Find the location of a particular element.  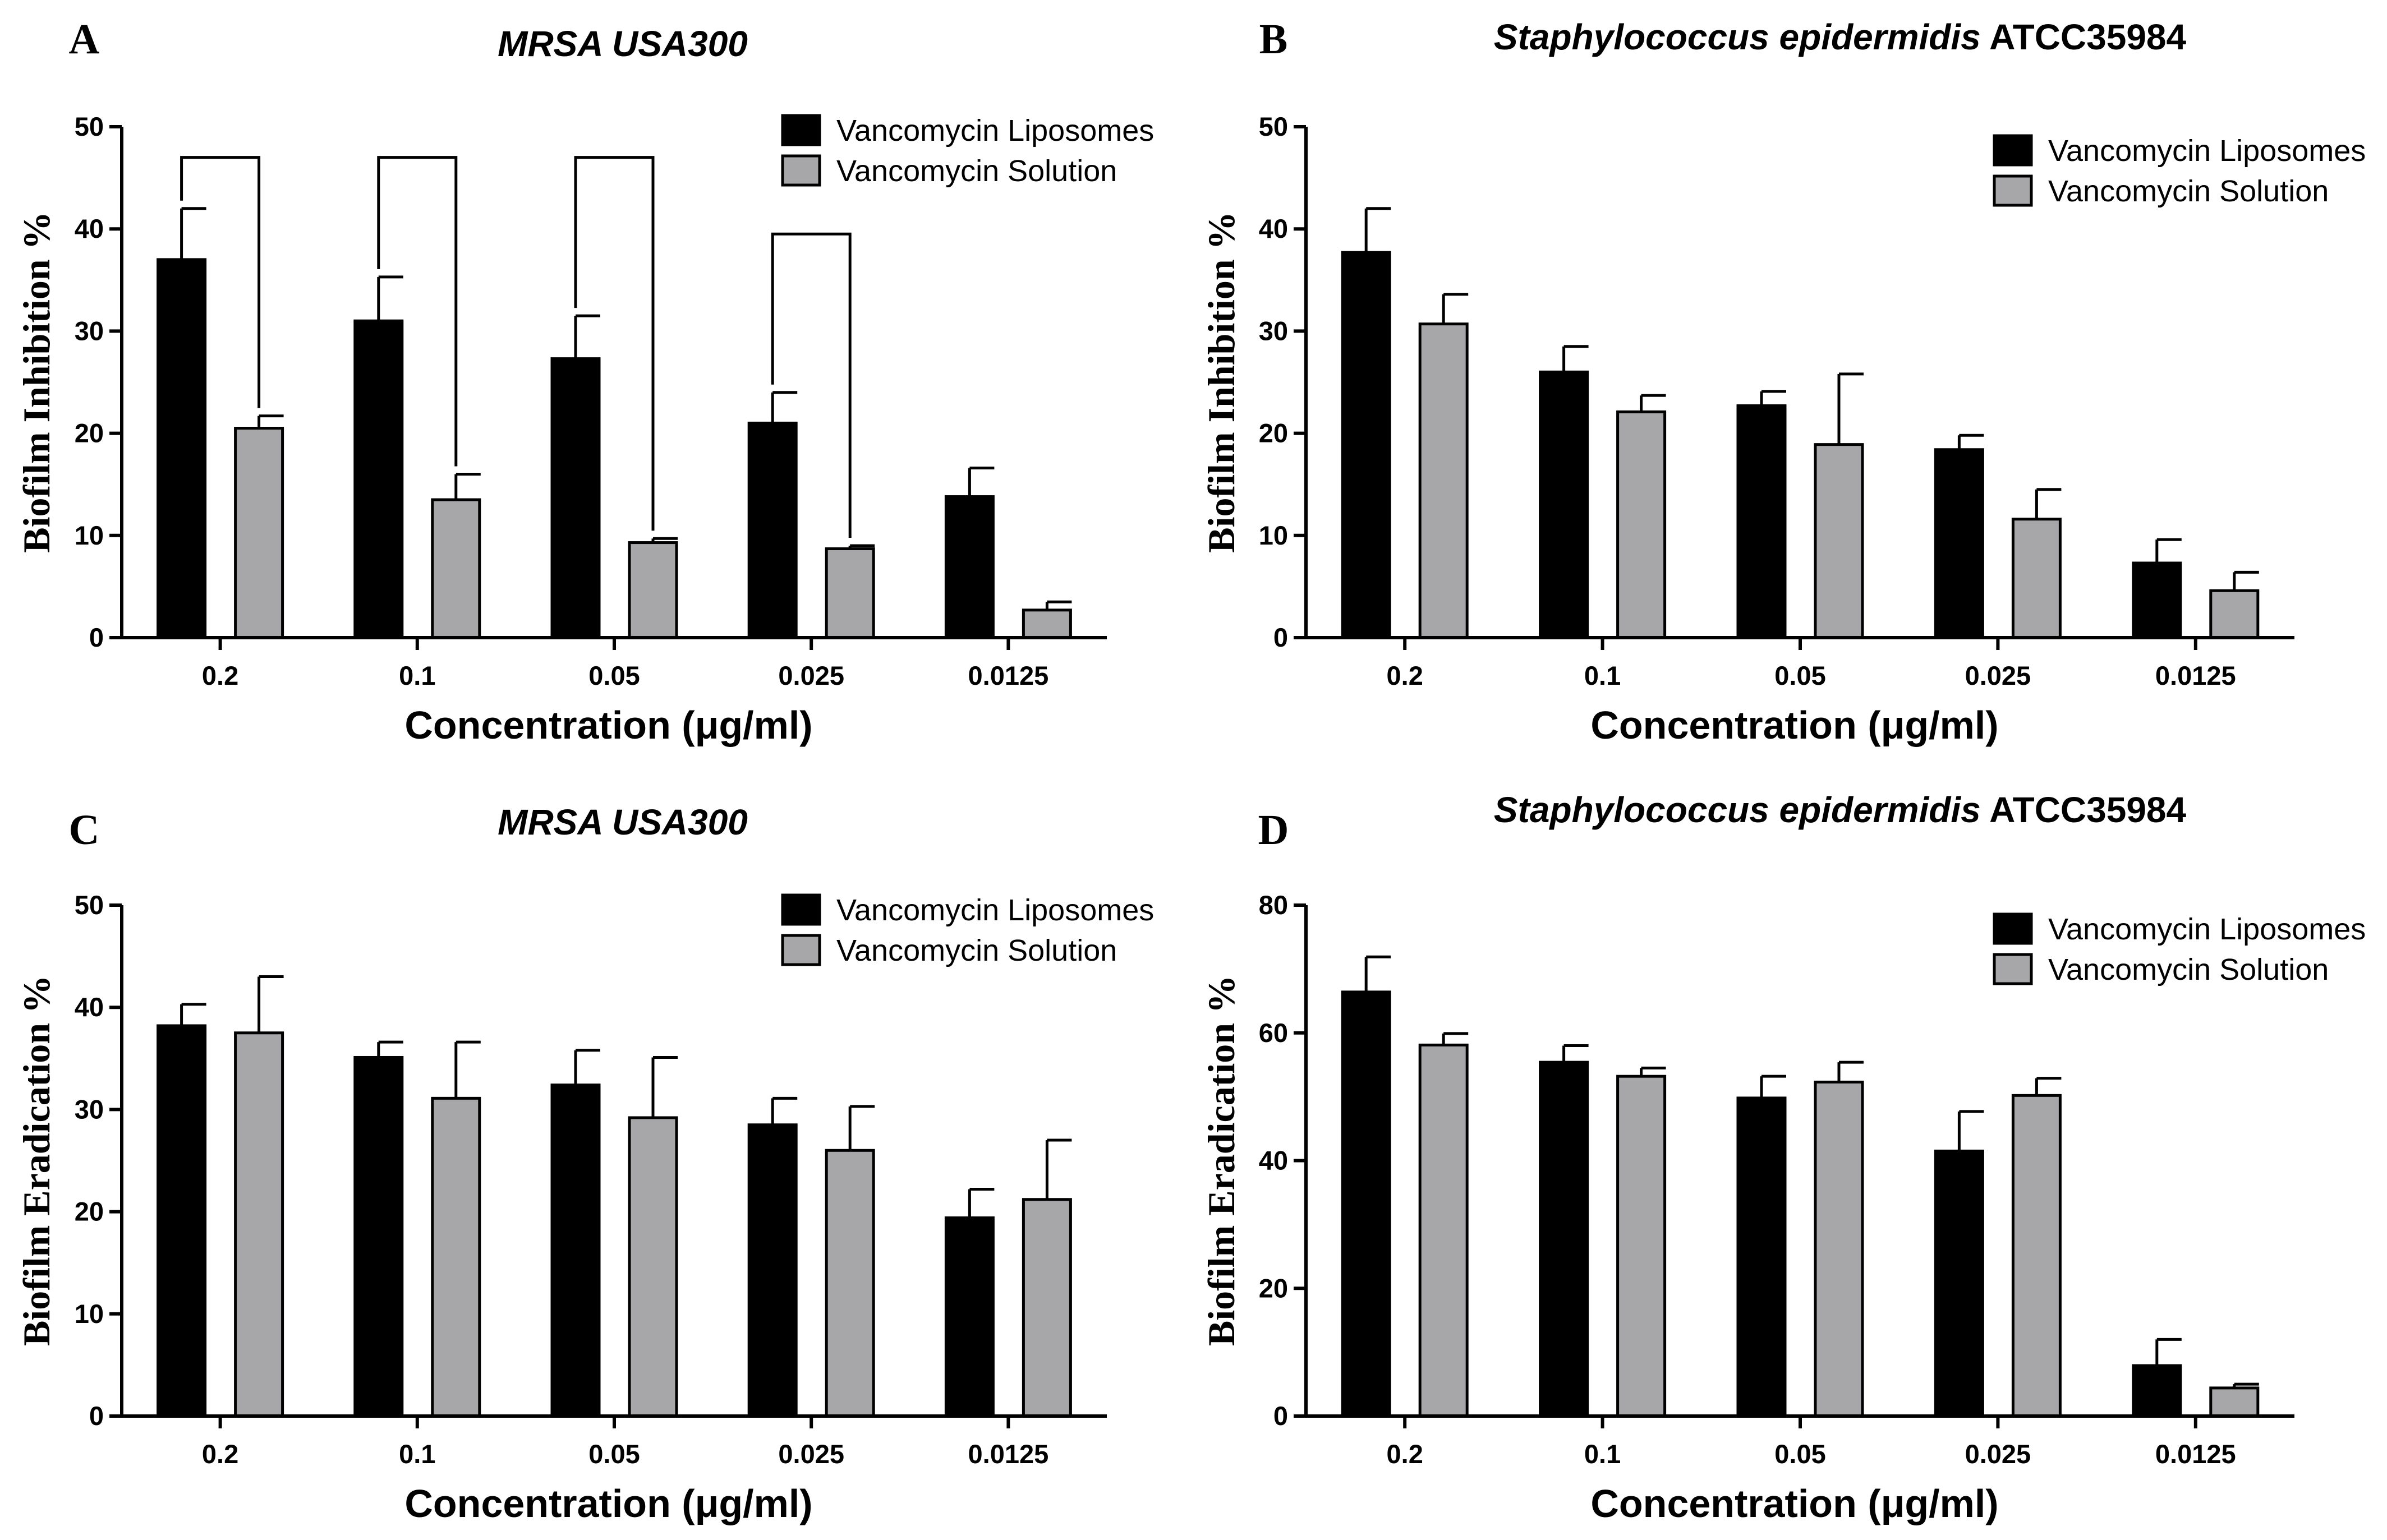

panel-letter: D is located at coordinates (1273, 830).